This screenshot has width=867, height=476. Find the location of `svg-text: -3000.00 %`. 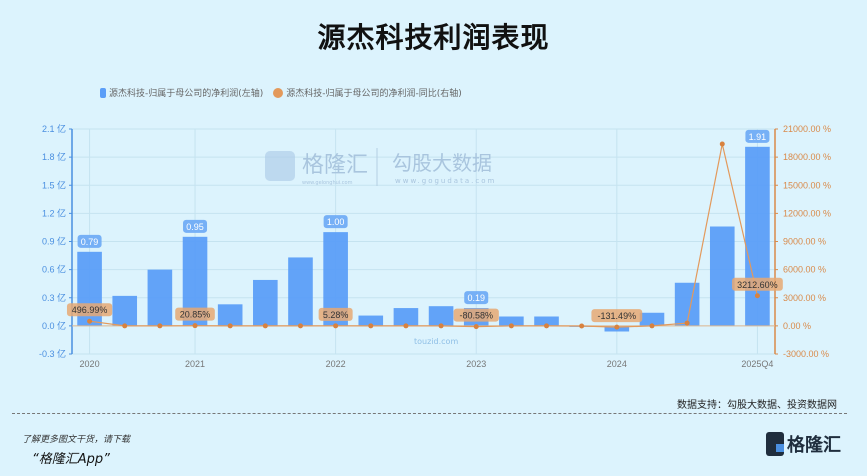

svg-text: -3000.00 % is located at coordinates (806, 354).